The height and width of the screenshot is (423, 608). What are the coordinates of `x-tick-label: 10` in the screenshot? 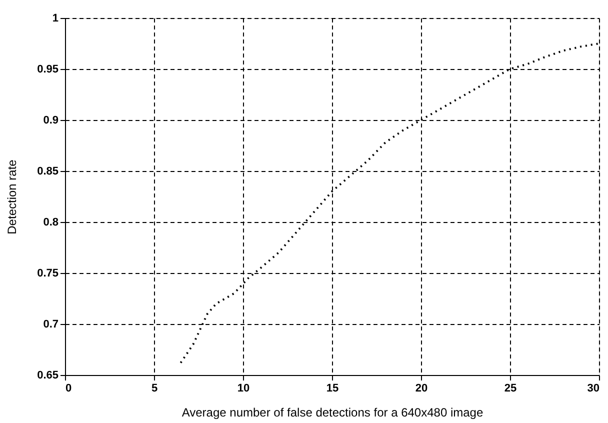 It's located at (243, 388).